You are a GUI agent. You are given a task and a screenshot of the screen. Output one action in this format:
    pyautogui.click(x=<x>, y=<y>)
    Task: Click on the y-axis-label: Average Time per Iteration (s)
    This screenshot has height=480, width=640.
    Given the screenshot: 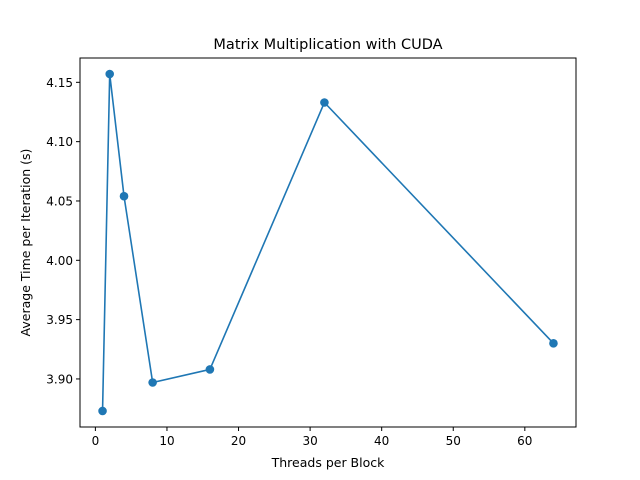 What is the action you would take?
    pyautogui.click(x=25, y=243)
    